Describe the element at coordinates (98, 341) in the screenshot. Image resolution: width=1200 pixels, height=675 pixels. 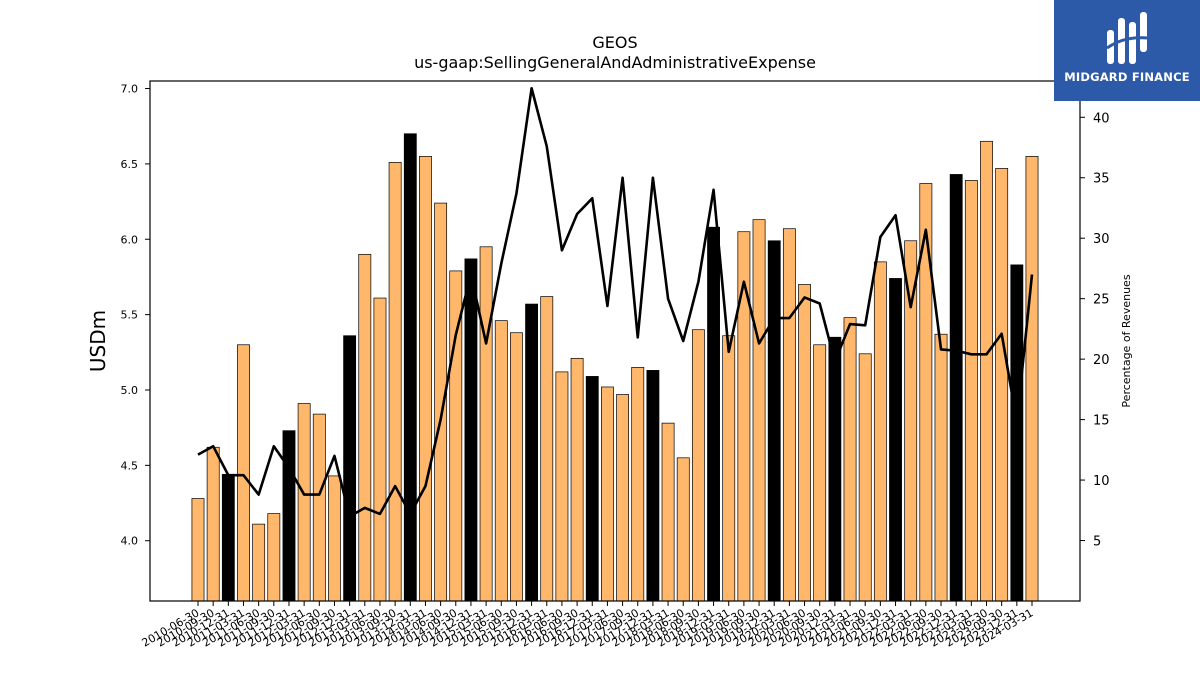
I see `y-axis-label: USDm` at that location.